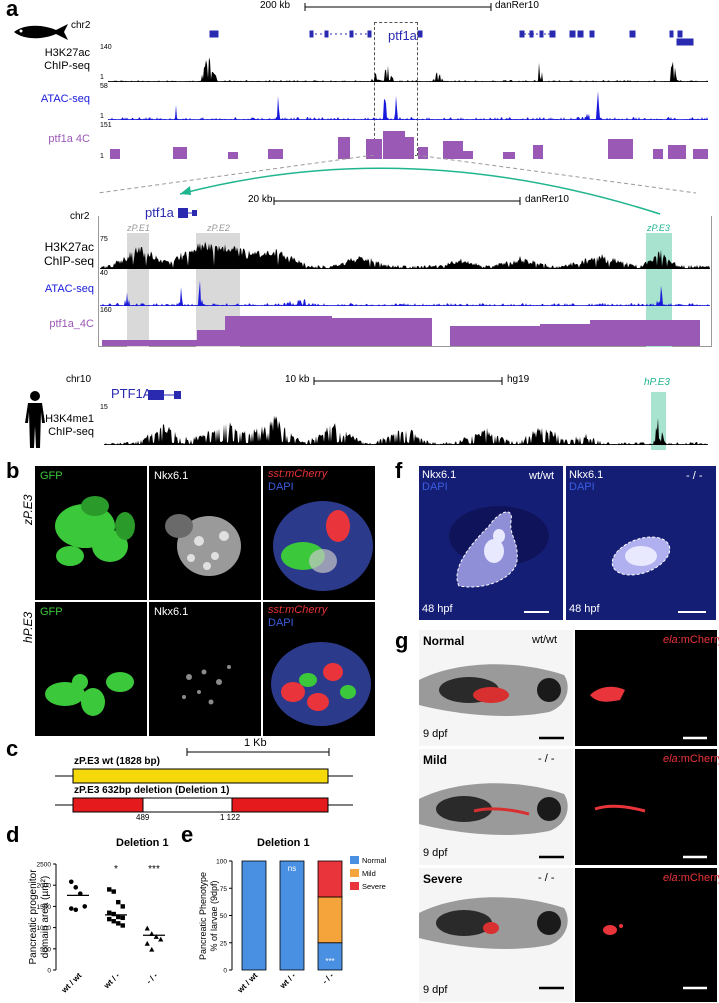  What do you see at coordinates (142, 843) in the screenshot?
I see `chart-d-title: Deletion 1` at bounding box center [142, 843].